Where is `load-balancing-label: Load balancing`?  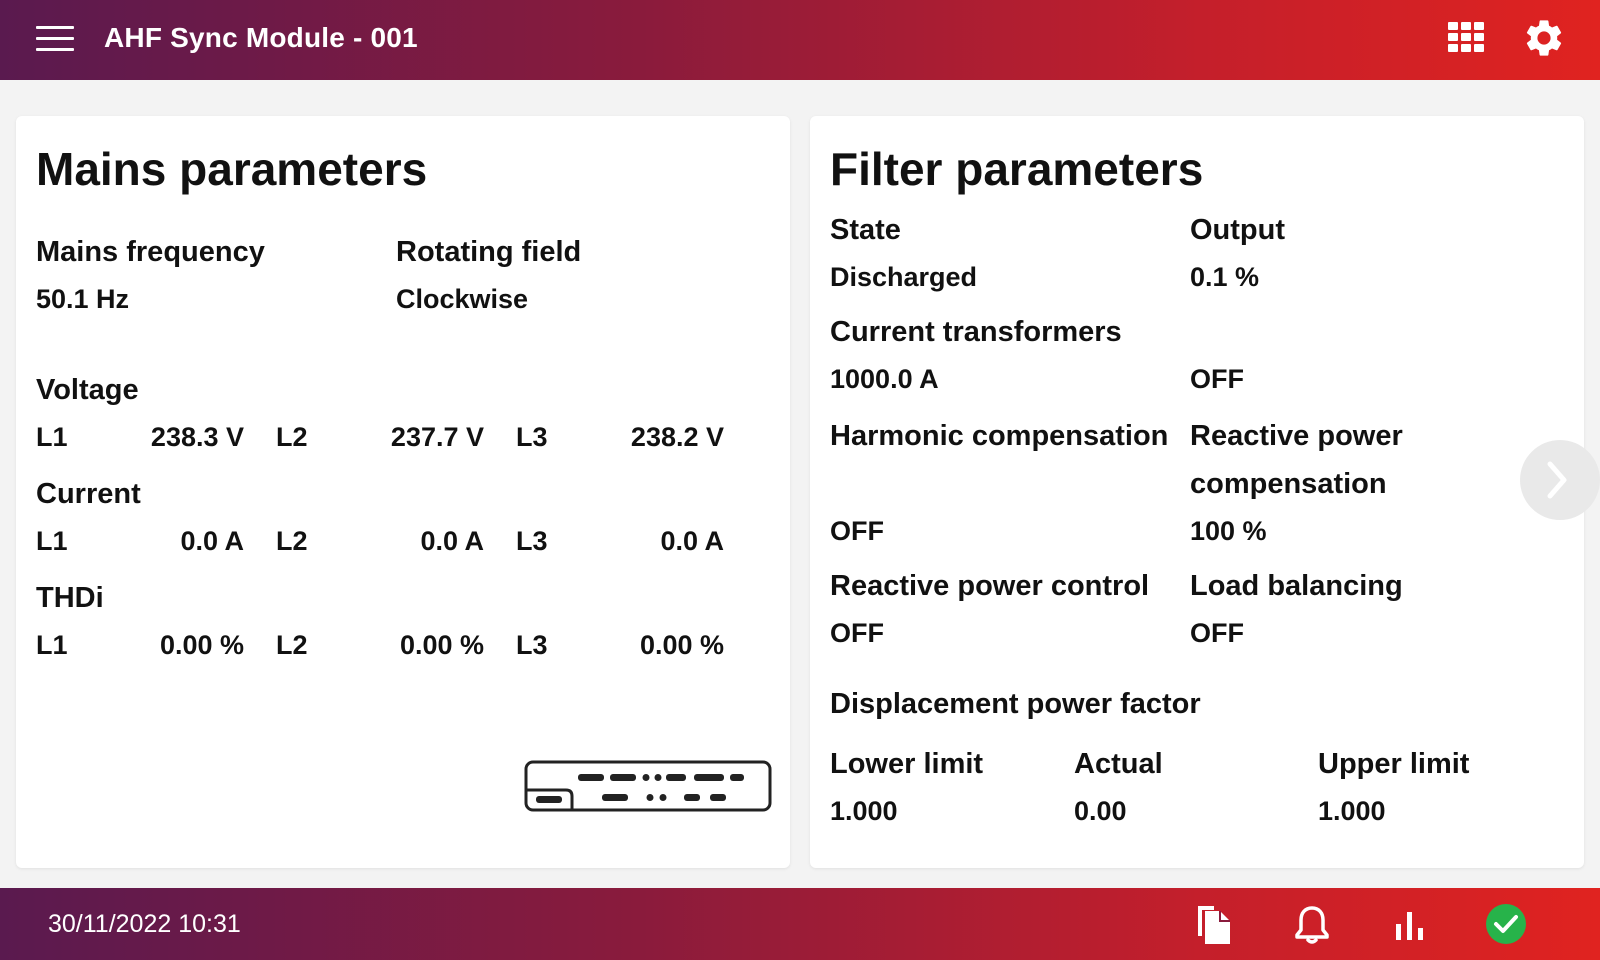
load-balancing-label: Load balancing is located at coordinates (1296, 586).